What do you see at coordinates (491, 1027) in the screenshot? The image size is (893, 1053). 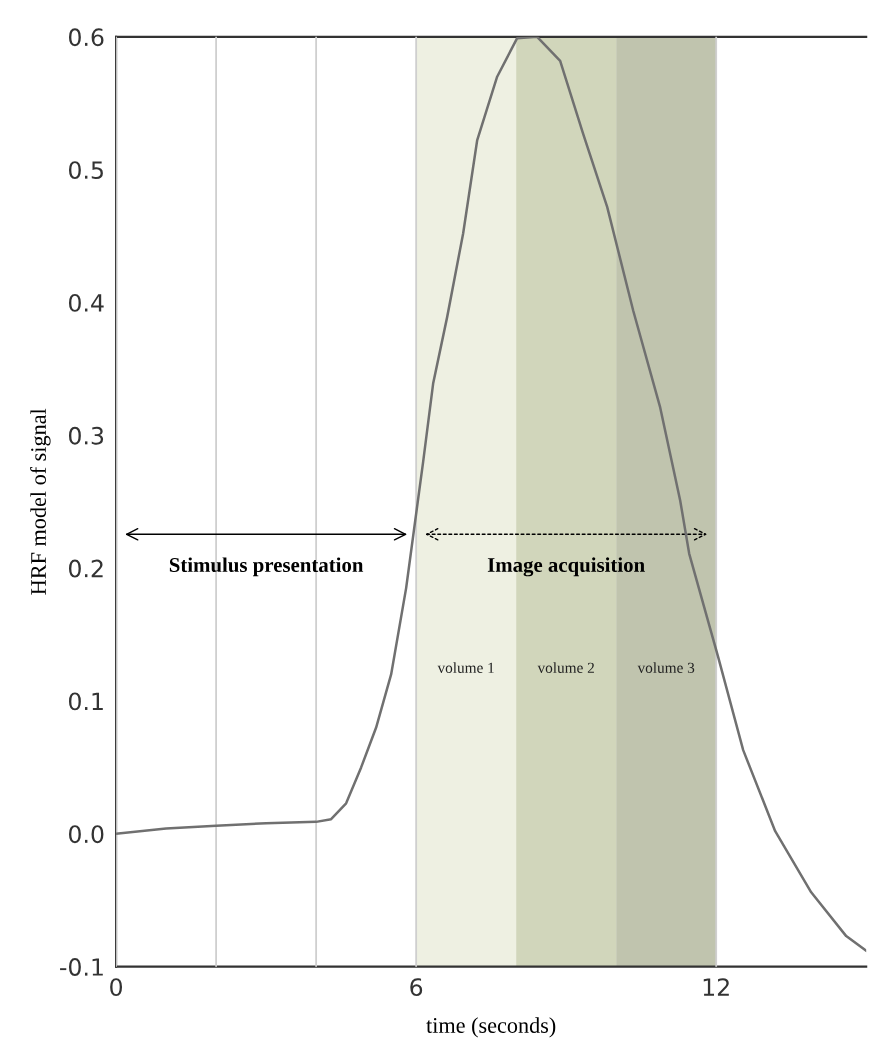 I see `x-axis-title: time (seconds)` at bounding box center [491, 1027].